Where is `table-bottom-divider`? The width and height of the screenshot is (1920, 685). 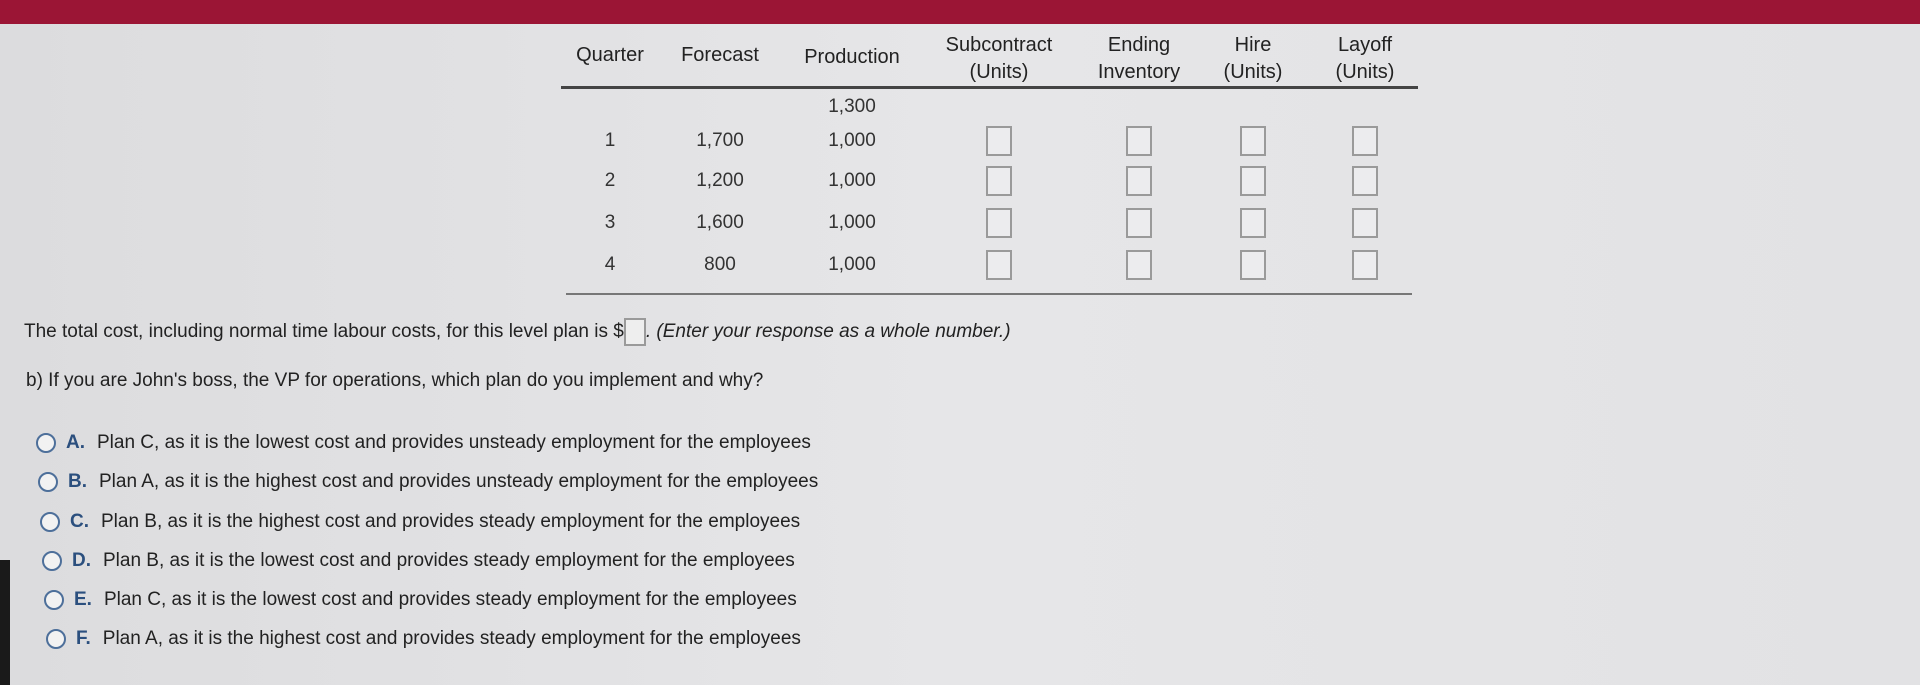 table-bottom-divider is located at coordinates (989, 294).